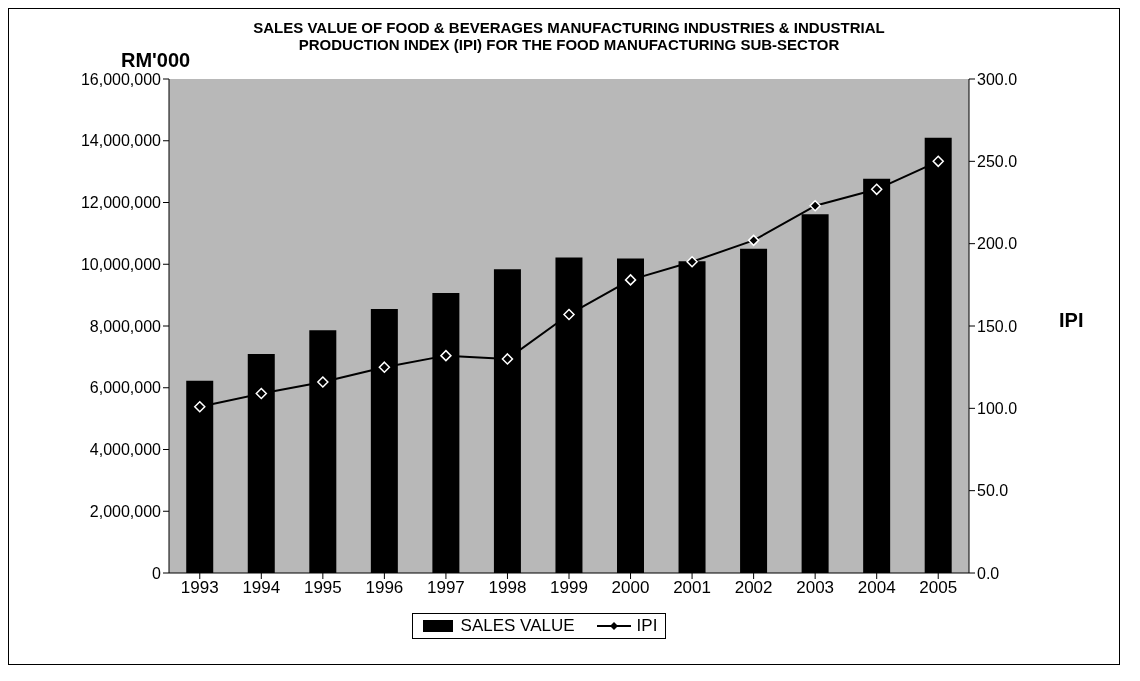 This screenshot has width=1140, height=681. I want to click on x-tick-label: 1999, so click(569, 588).